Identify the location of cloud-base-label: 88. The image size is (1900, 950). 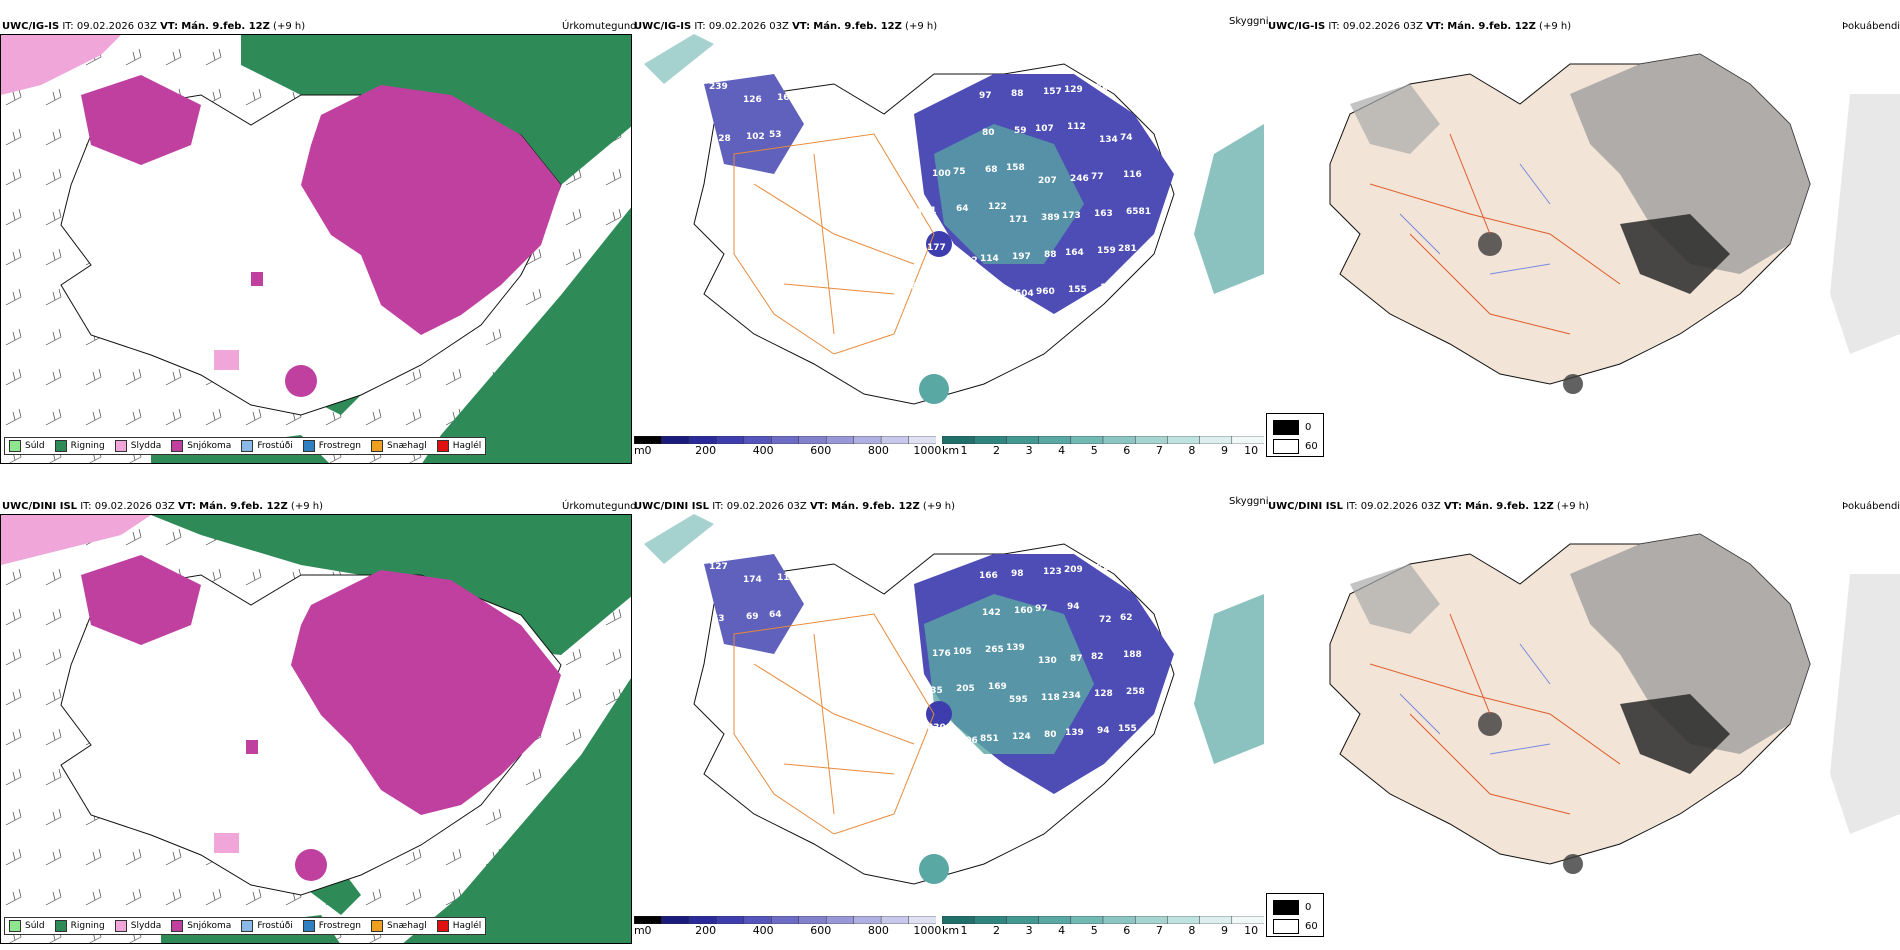
(1050, 255).